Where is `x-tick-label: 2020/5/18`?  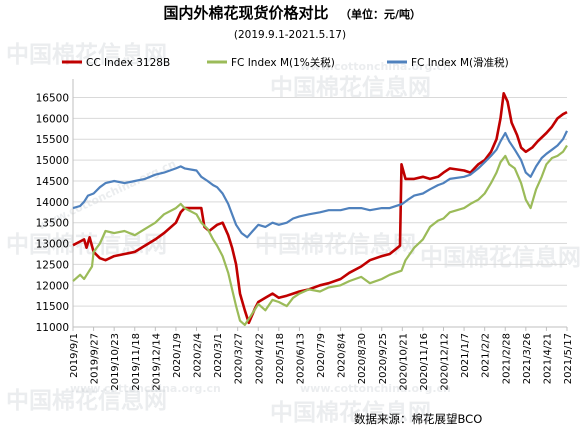
x-tick-label: 2020/5/18 is located at coordinates (280, 358).